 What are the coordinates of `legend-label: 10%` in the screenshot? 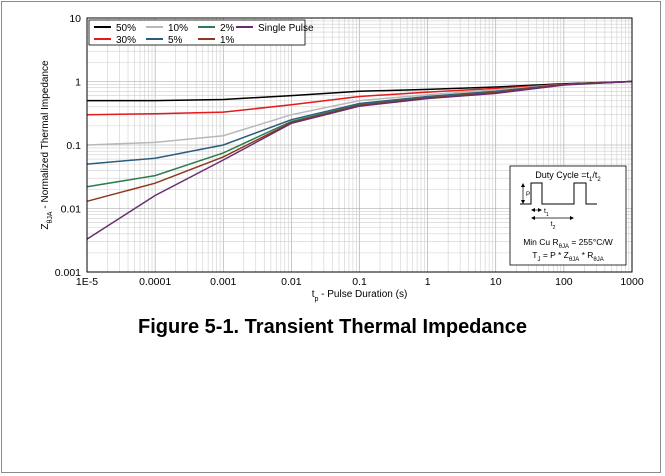 It's located at (178, 28).